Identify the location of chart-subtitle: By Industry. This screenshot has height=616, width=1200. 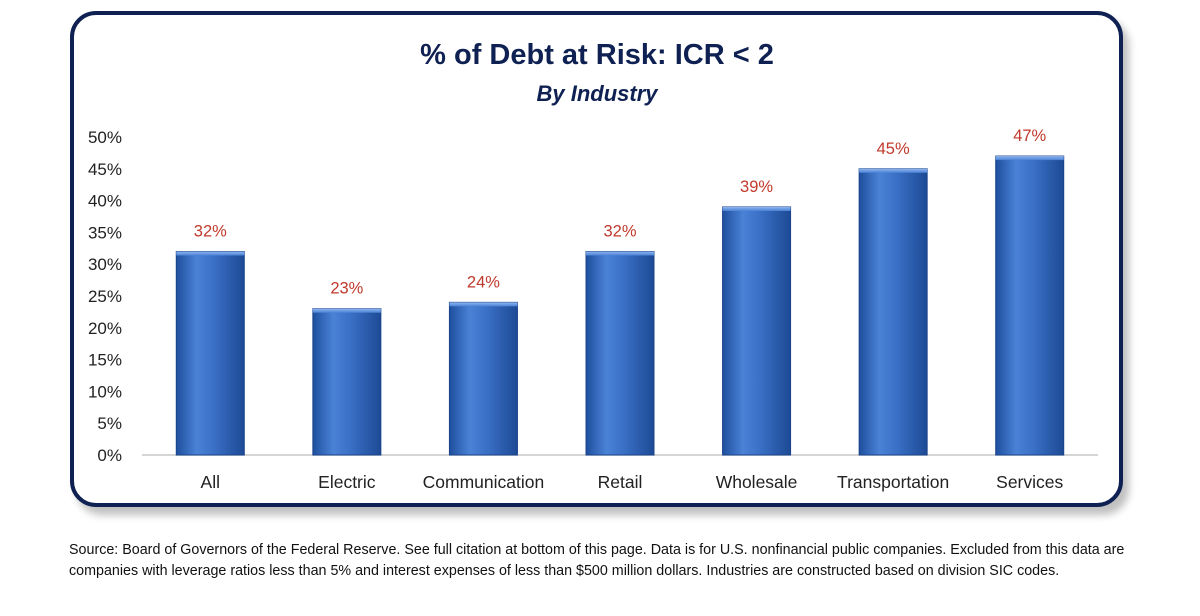
(597, 93).